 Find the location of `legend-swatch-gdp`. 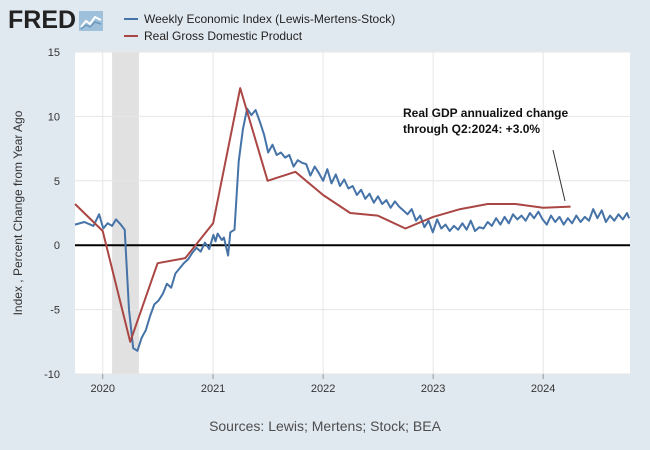

legend-swatch-gdp is located at coordinates (131, 35).